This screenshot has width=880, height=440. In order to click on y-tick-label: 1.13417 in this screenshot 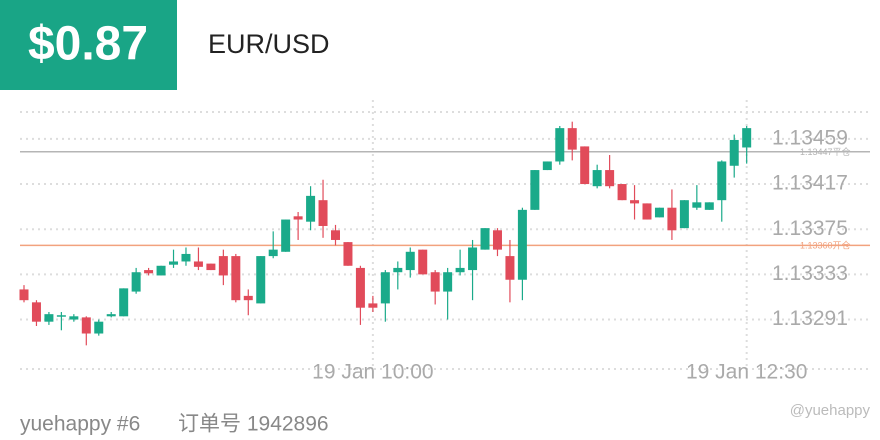, I will do `click(810, 183)`.